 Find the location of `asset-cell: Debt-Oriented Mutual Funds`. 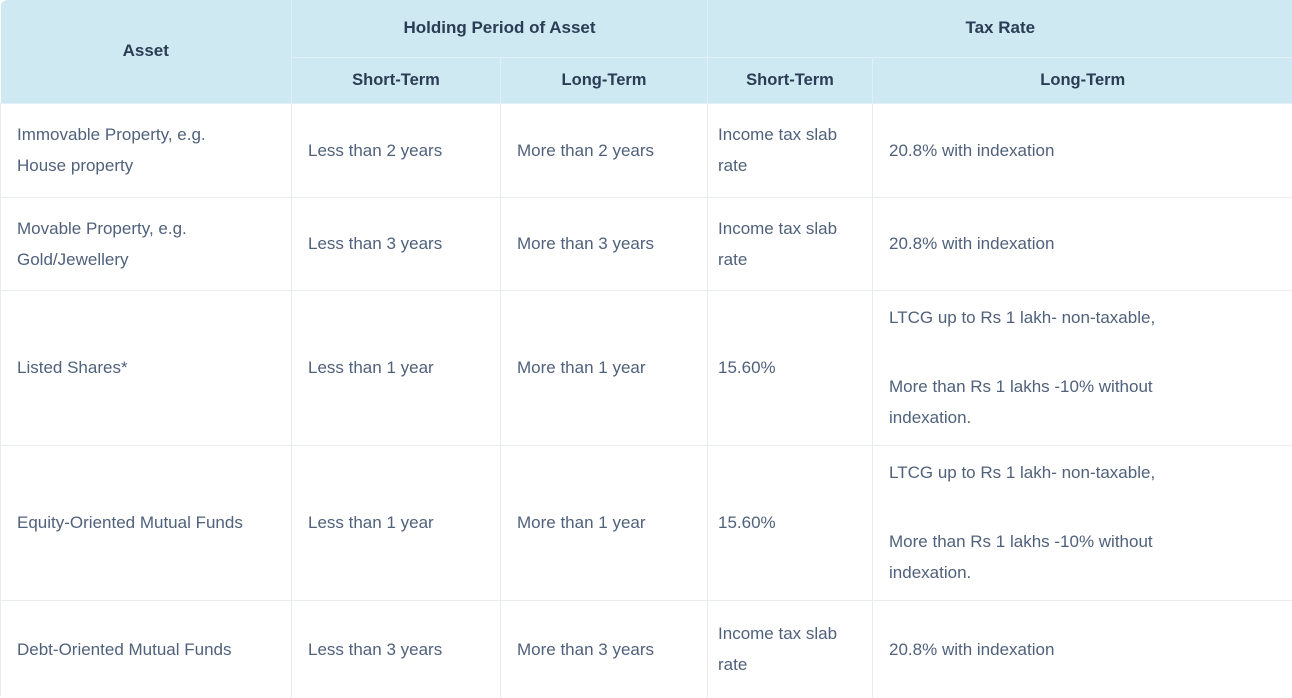

asset-cell: Debt-Oriented Mutual Funds is located at coordinates (146, 648).